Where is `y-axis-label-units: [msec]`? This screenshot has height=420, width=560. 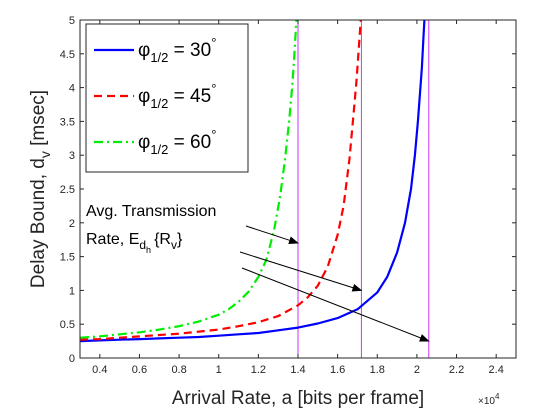 y-axis-label-units: [msec] is located at coordinates (38, 120).